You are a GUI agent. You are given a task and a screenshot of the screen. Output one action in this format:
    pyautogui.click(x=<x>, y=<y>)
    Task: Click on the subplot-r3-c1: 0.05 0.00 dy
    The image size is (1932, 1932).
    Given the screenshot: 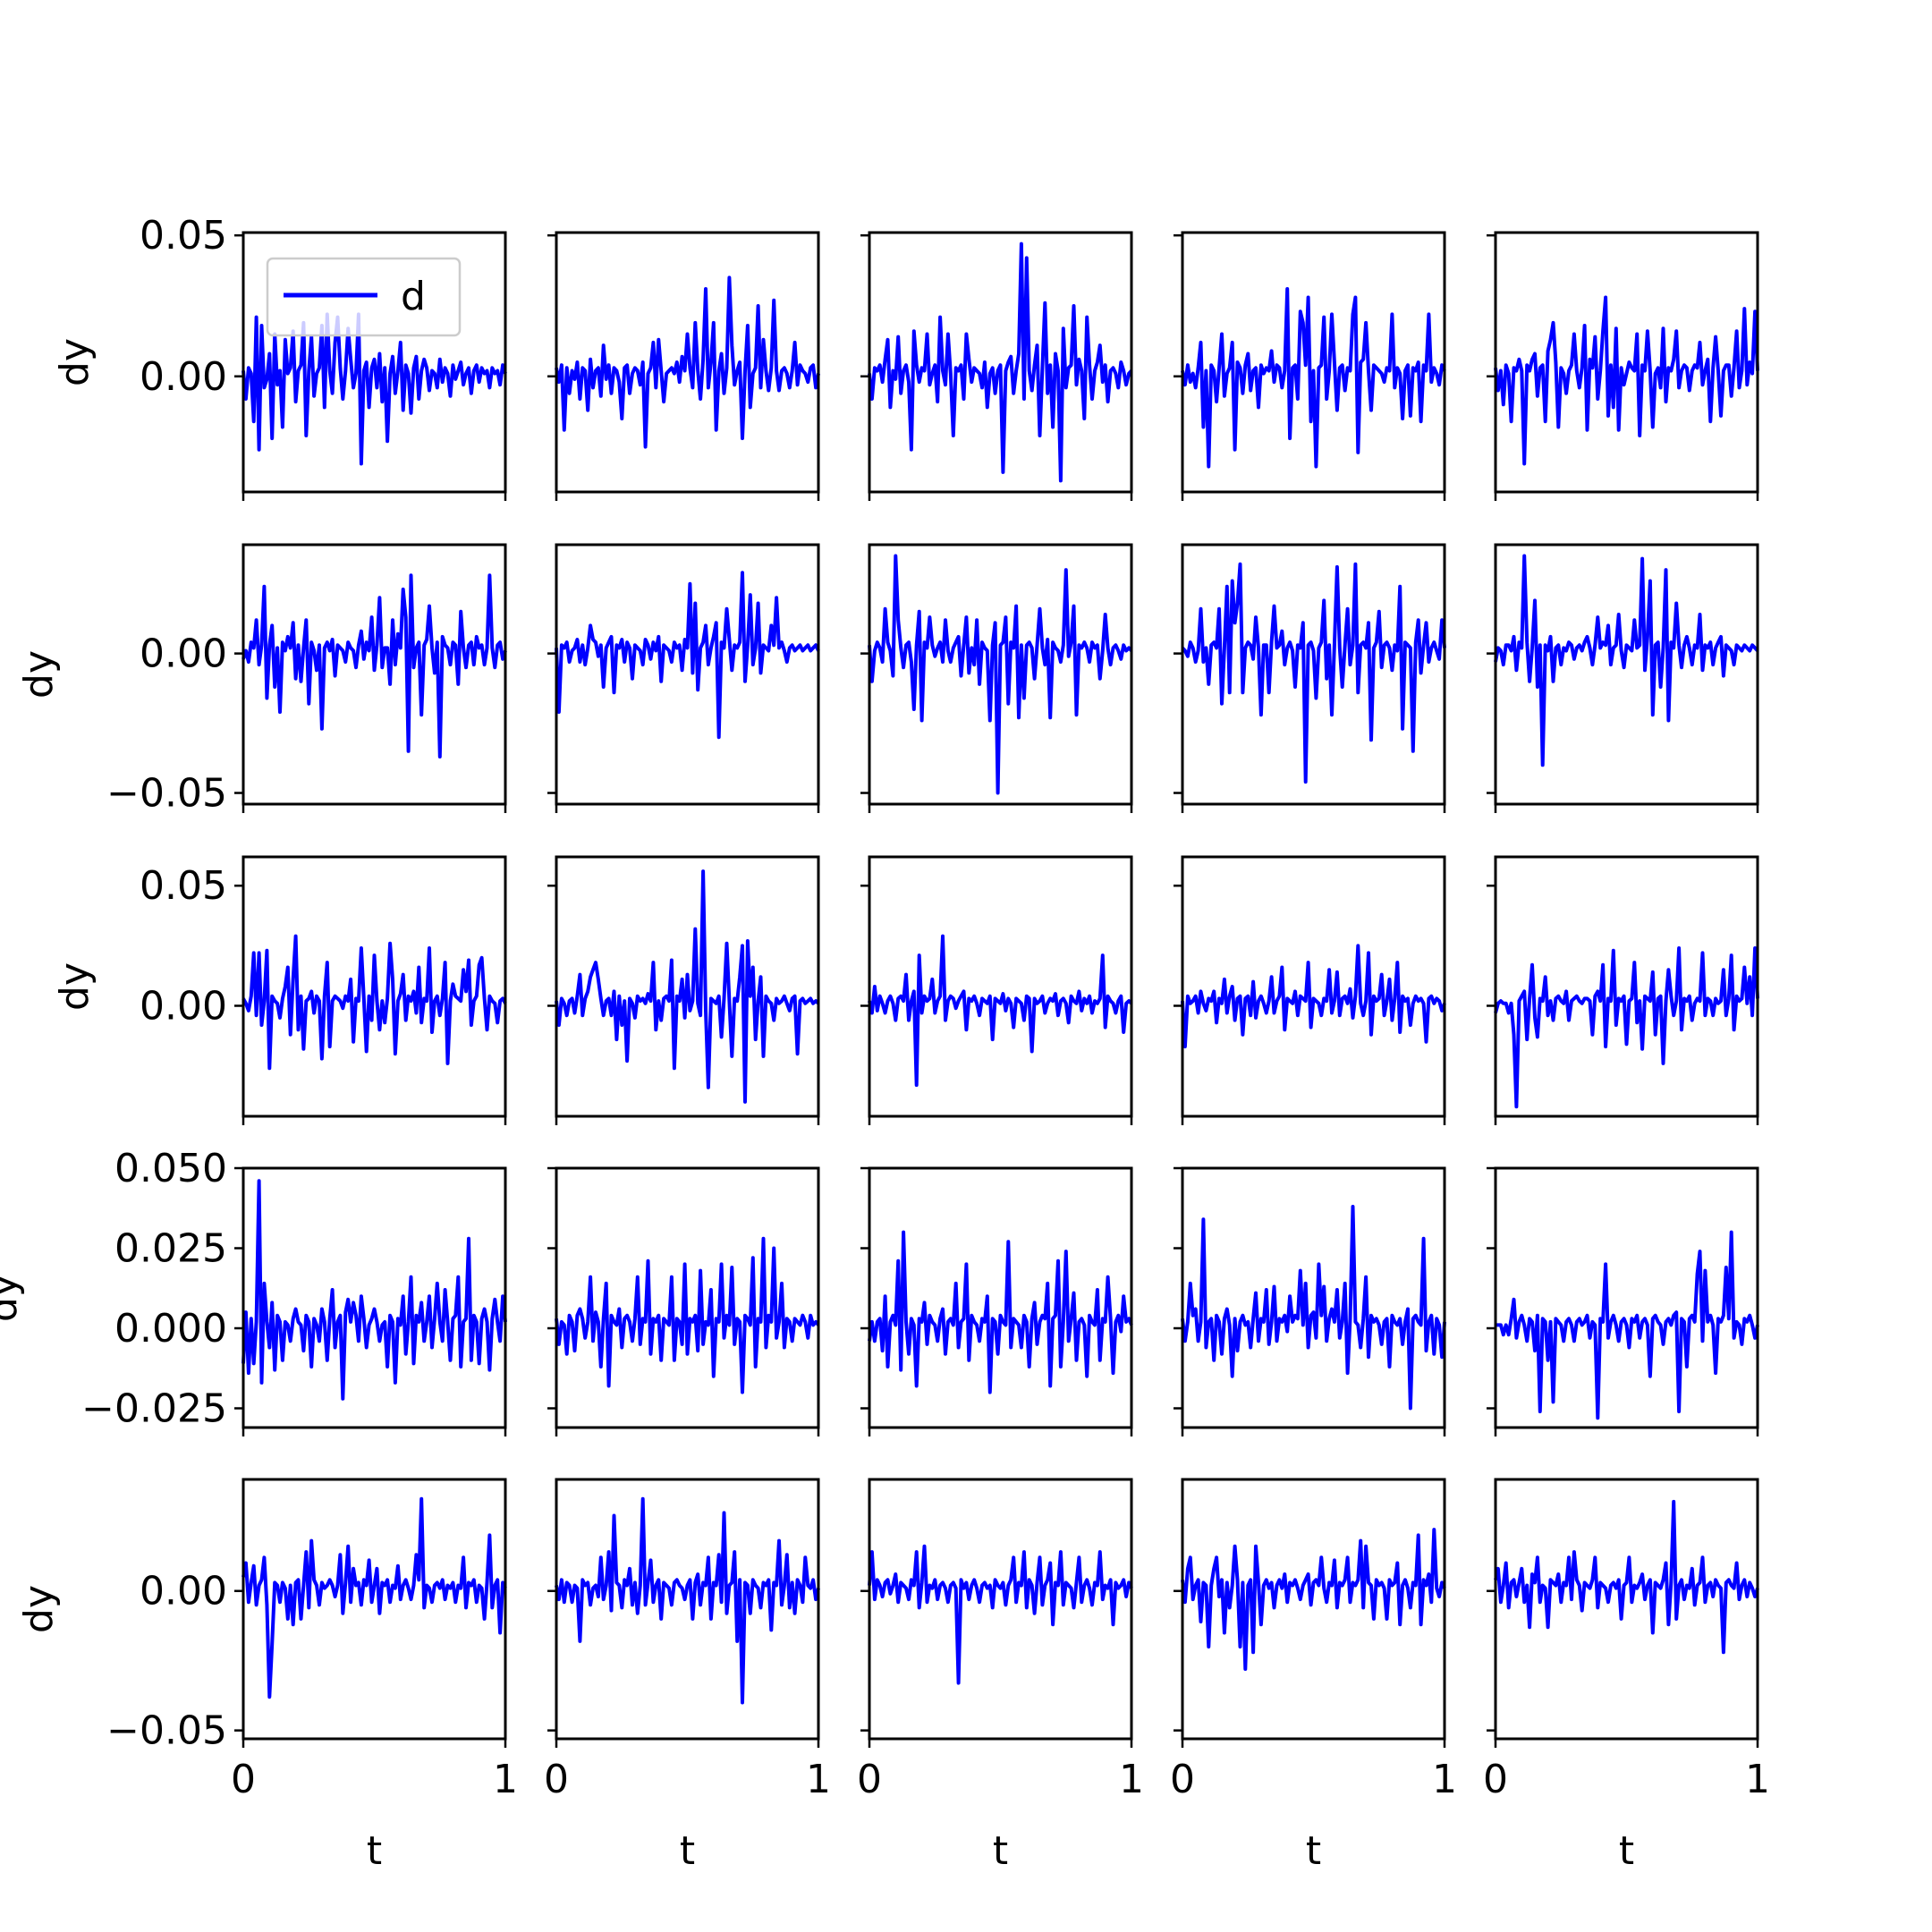 What is the action you would take?
    pyautogui.click(x=279, y=990)
    